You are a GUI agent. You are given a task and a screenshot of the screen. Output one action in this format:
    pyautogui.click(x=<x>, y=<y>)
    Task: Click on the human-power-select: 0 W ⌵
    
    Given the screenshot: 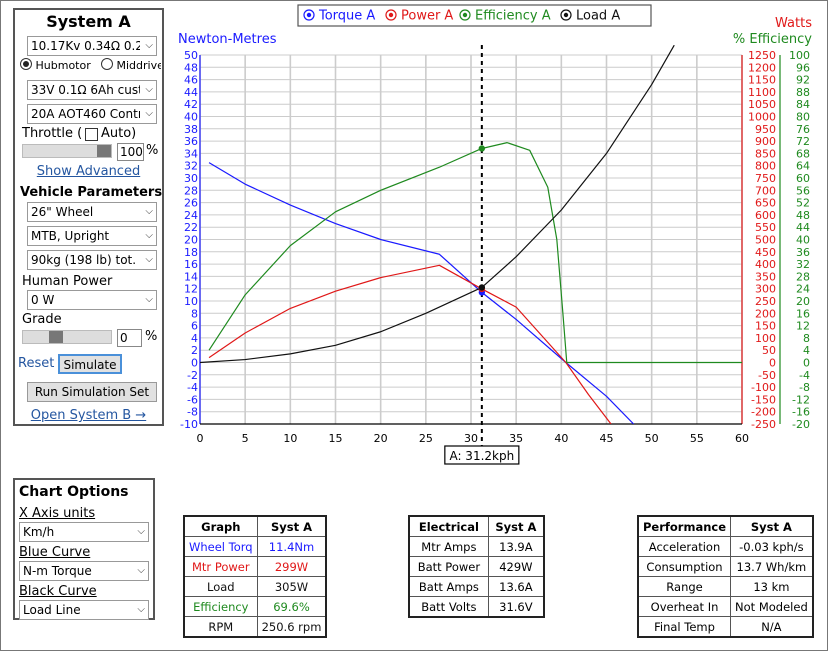 What is the action you would take?
    pyautogui.click(x=92, y=300)
    